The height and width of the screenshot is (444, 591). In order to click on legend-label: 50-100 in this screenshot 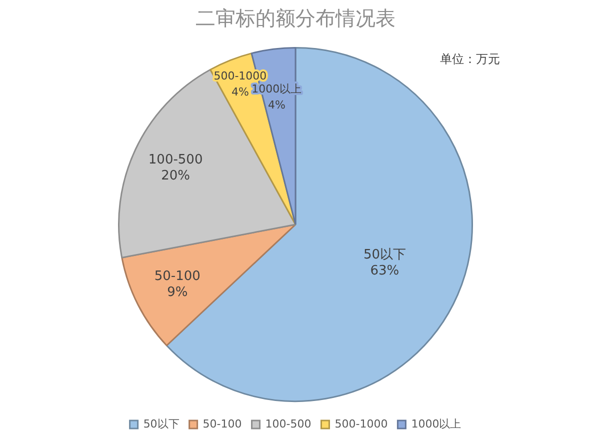, I will do `click(222, 423)`.